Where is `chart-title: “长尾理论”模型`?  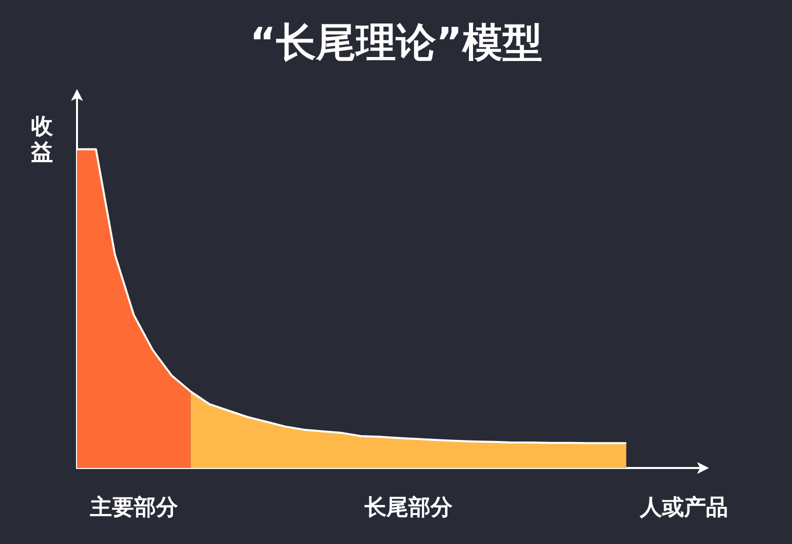
chart-title: “长尾理论”模型 is located at coordinates (396, 43).